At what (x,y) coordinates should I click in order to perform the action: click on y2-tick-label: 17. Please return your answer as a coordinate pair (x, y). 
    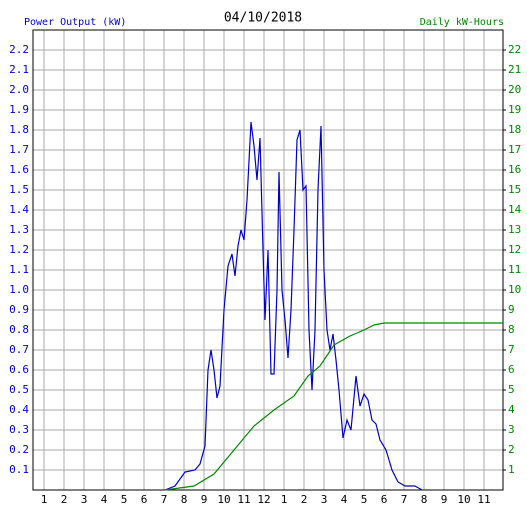
    Looking at the image, I should click on (514, 149).